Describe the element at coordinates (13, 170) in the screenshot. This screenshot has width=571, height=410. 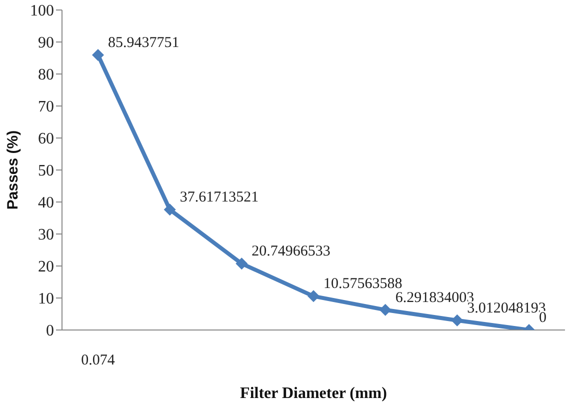
I see `y-axis-title: Passes (%)` at that location.